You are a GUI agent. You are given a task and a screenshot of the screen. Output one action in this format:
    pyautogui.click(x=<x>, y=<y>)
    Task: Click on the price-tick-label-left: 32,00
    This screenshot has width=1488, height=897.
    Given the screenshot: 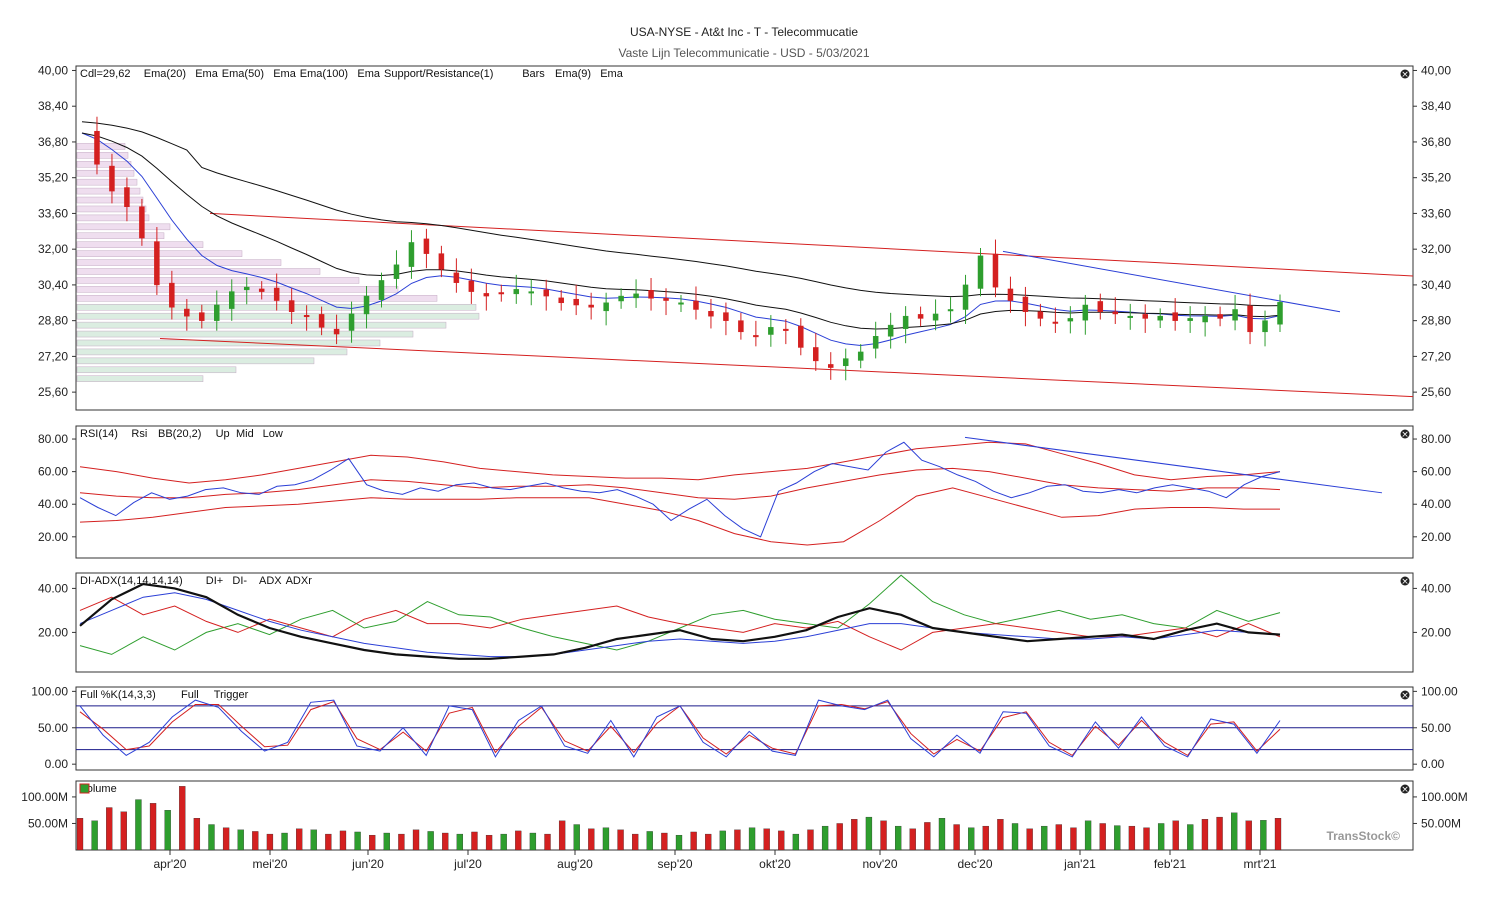 What is the action you would take?
    pyautogui.click(x=53, y=249)
    